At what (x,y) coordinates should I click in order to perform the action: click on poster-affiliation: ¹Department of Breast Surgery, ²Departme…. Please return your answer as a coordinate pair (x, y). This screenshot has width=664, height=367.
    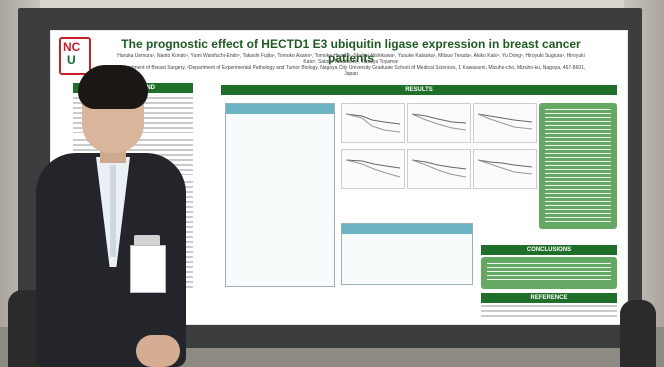
    Looking at the image, I should click on (351, 71).